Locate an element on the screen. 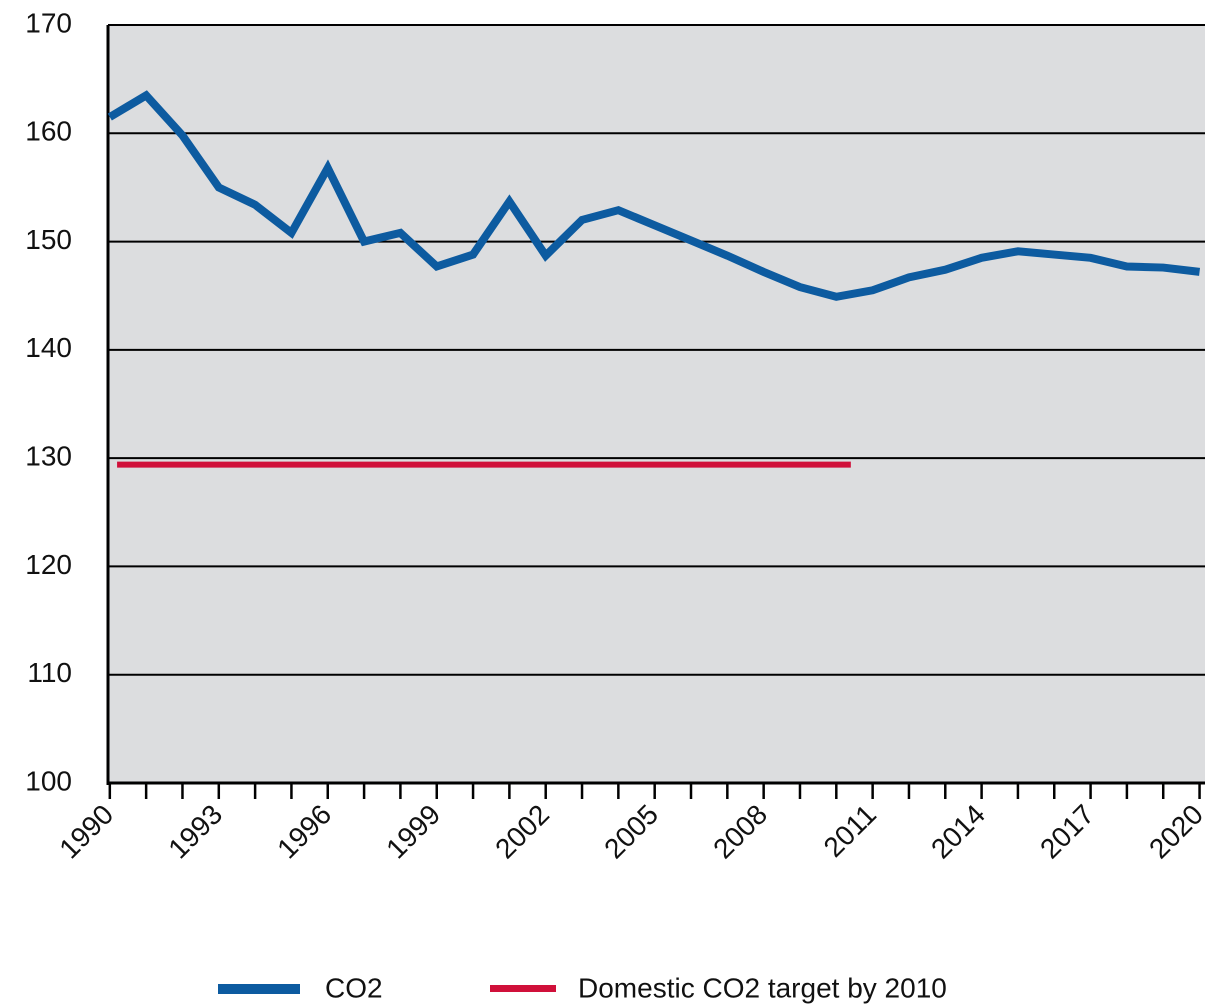 The image size is (1205, 1006). x-tick-label: 2011 is located at coordinates (850, 831).